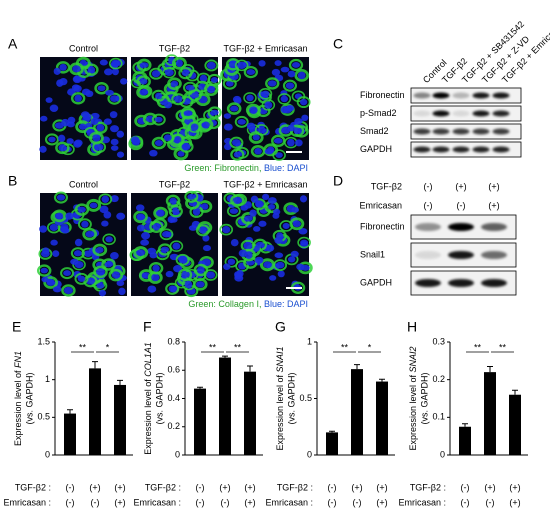 This screenshot has height=513, width=550. Describe the element at coordinates (18, 359) in the screenshot. I see `y-label-gene: FN1` at that location.